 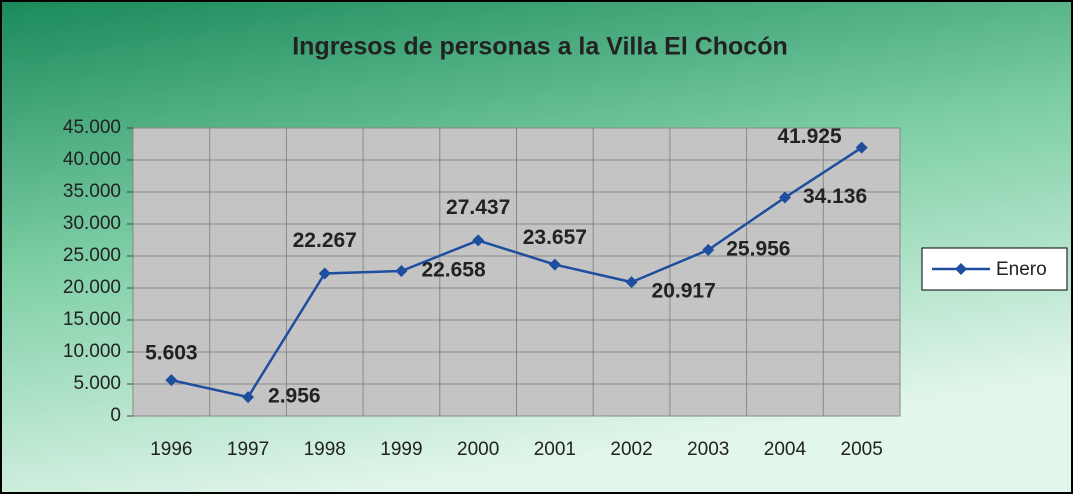 I want to click on y-tick-label: 0, so click(x=115, y=415).